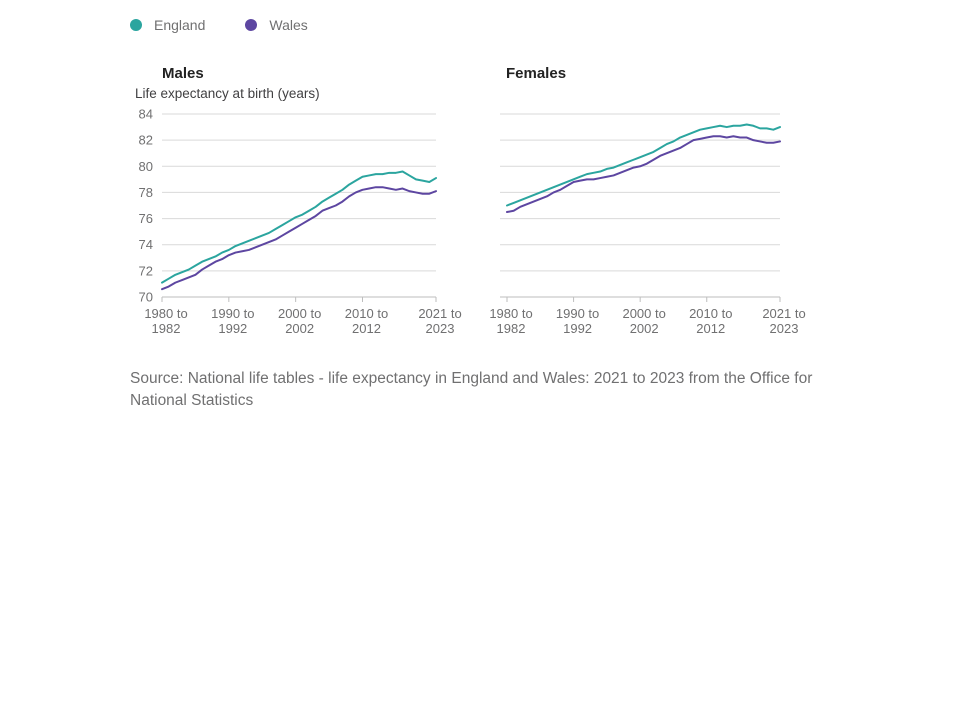  Describe the element at coordinates (536, 73) in the screenshot. I see `panel-title-females: Females` at that location.